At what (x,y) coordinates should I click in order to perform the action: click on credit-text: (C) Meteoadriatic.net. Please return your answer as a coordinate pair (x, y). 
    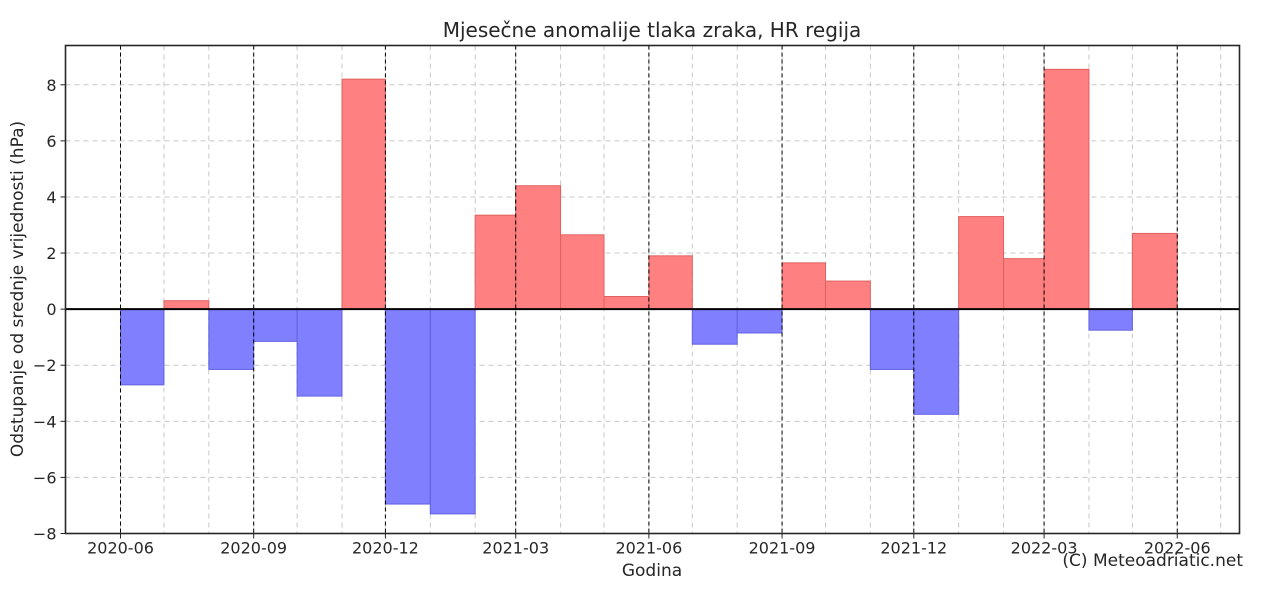
    Looking at the image, I should click on (1152, 561).